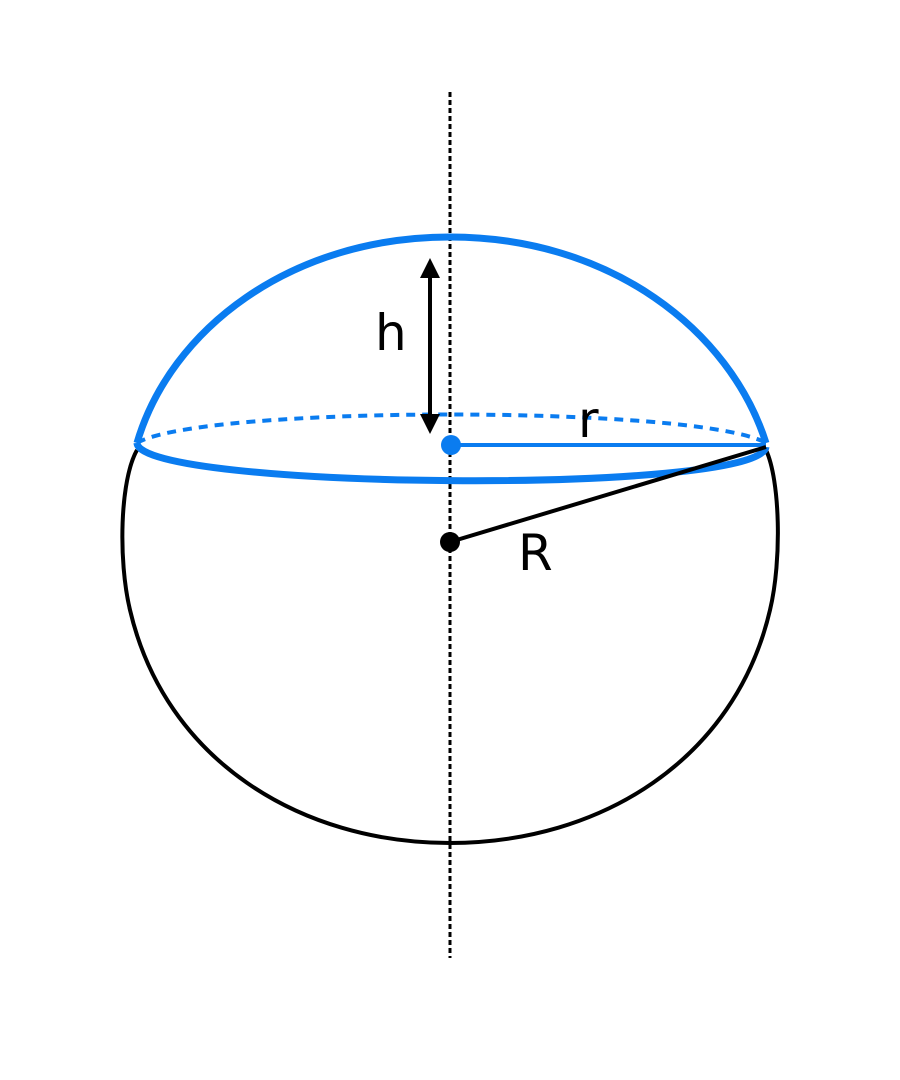 The image size is (900, 1080). What do you see at coordinates (451, 339) in the screenshot?
I see `cap-dome` at bounding box center [451, 339].